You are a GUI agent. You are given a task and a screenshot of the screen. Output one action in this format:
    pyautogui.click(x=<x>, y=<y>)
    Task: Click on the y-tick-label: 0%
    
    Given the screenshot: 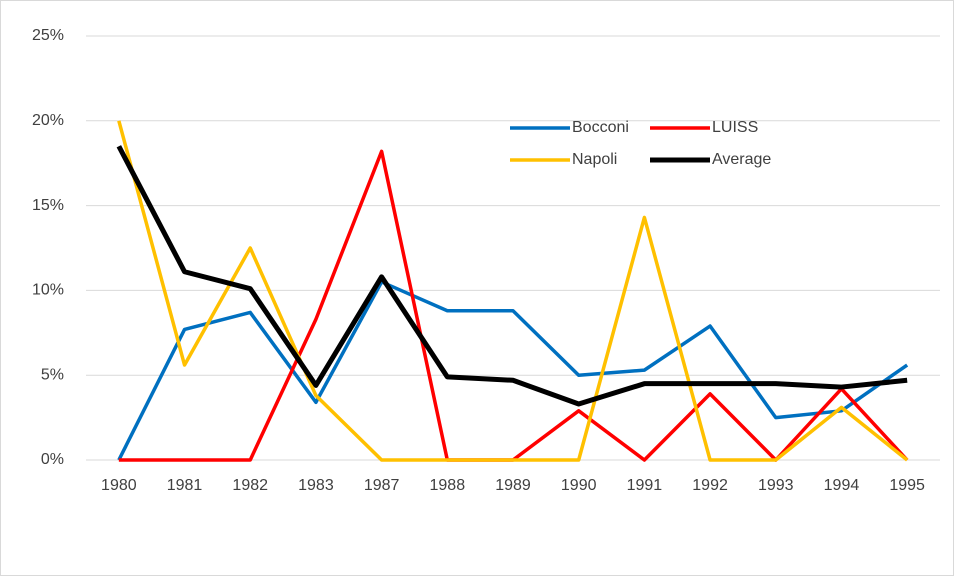 What is the action you would take?
    pyautogui.click(x=52, y=459)
    